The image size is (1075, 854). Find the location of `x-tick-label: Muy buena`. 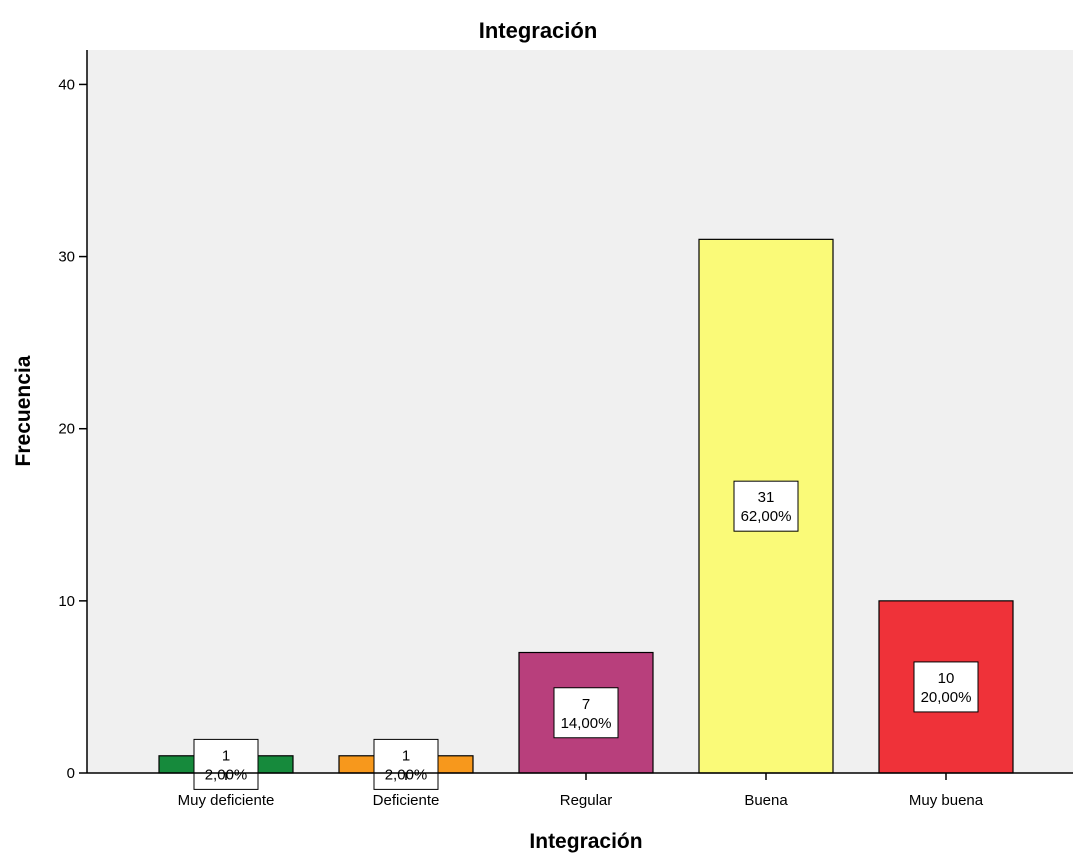

x-tick-label: Muy buena is located at coordinates (946, 800).